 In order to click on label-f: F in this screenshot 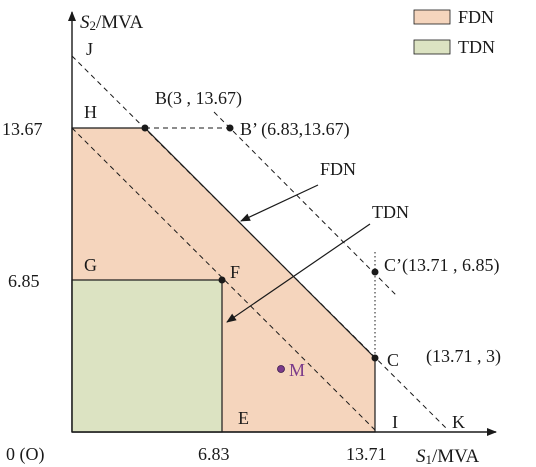, I will do `click(235, 272)`.